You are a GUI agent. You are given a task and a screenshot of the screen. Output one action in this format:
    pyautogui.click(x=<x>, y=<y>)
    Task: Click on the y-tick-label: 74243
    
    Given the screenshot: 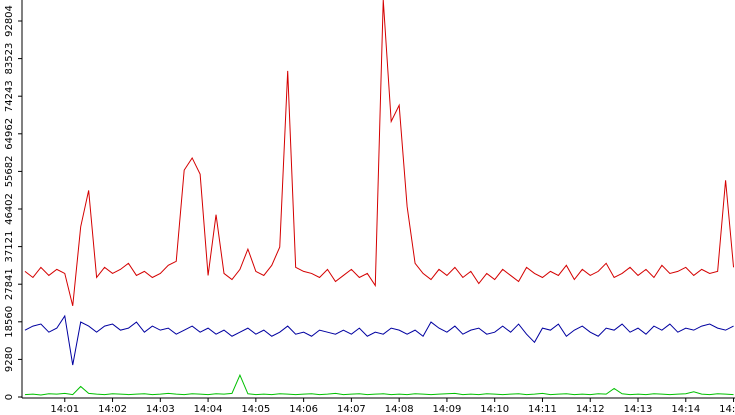 What is the action you would take?
    pyautogui.click(x=9, y=96)
    